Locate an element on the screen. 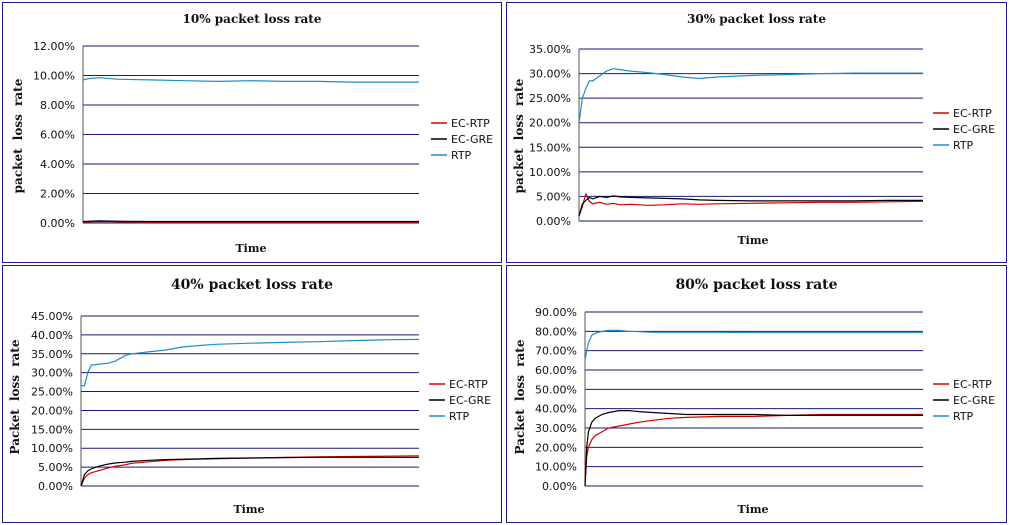 This screenshot has height=525, width=1009. y-tick-label: 70.00% is located at coordinates (556, 351).